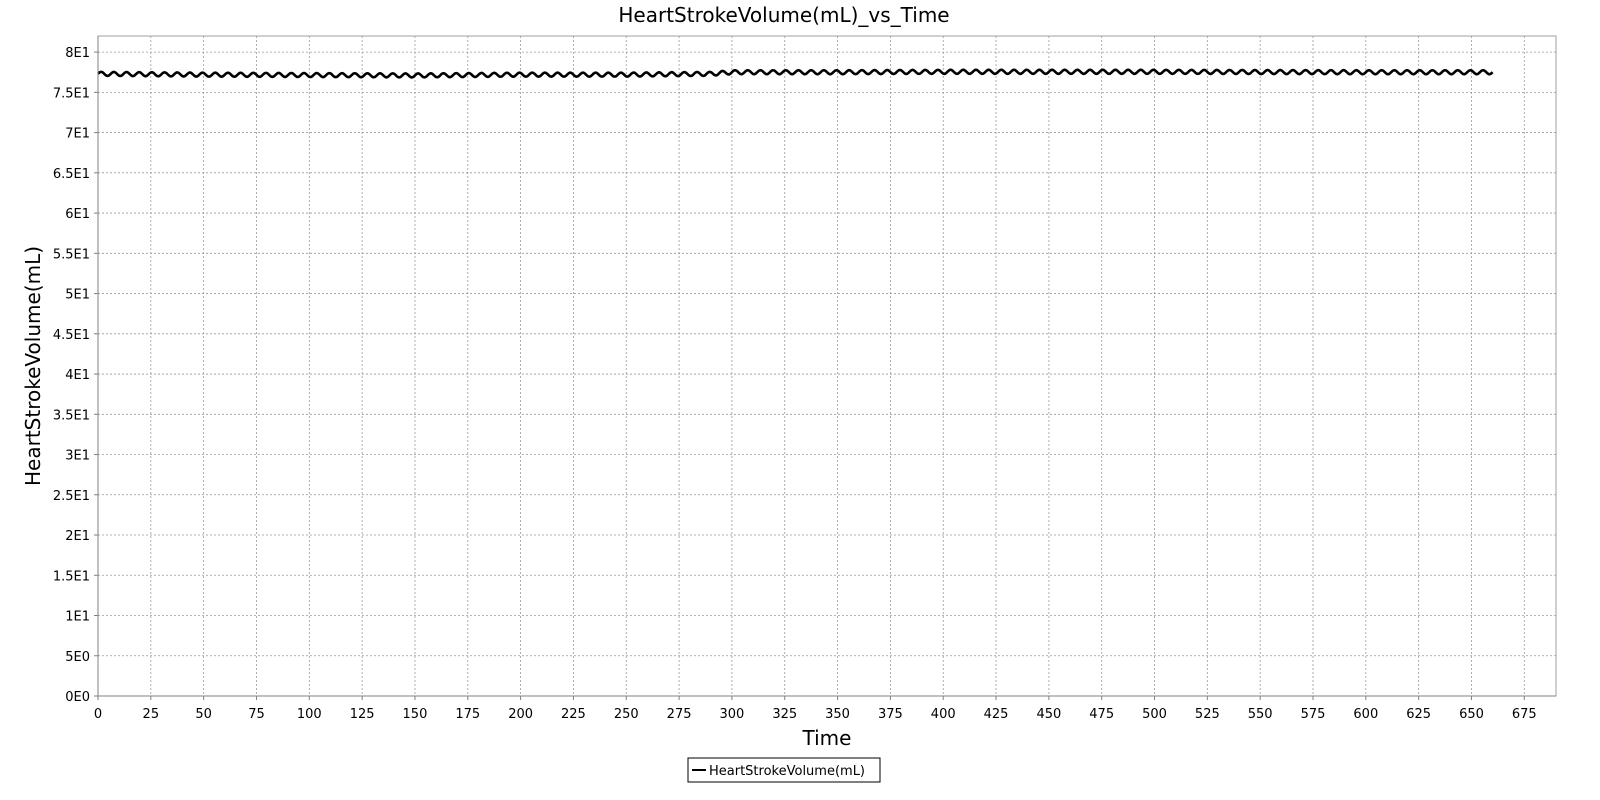  What do you see at coordinates (71, 174) in the screenshot?
I see `y-tick-label: 6.5E1` at bounding box center [71, 174].